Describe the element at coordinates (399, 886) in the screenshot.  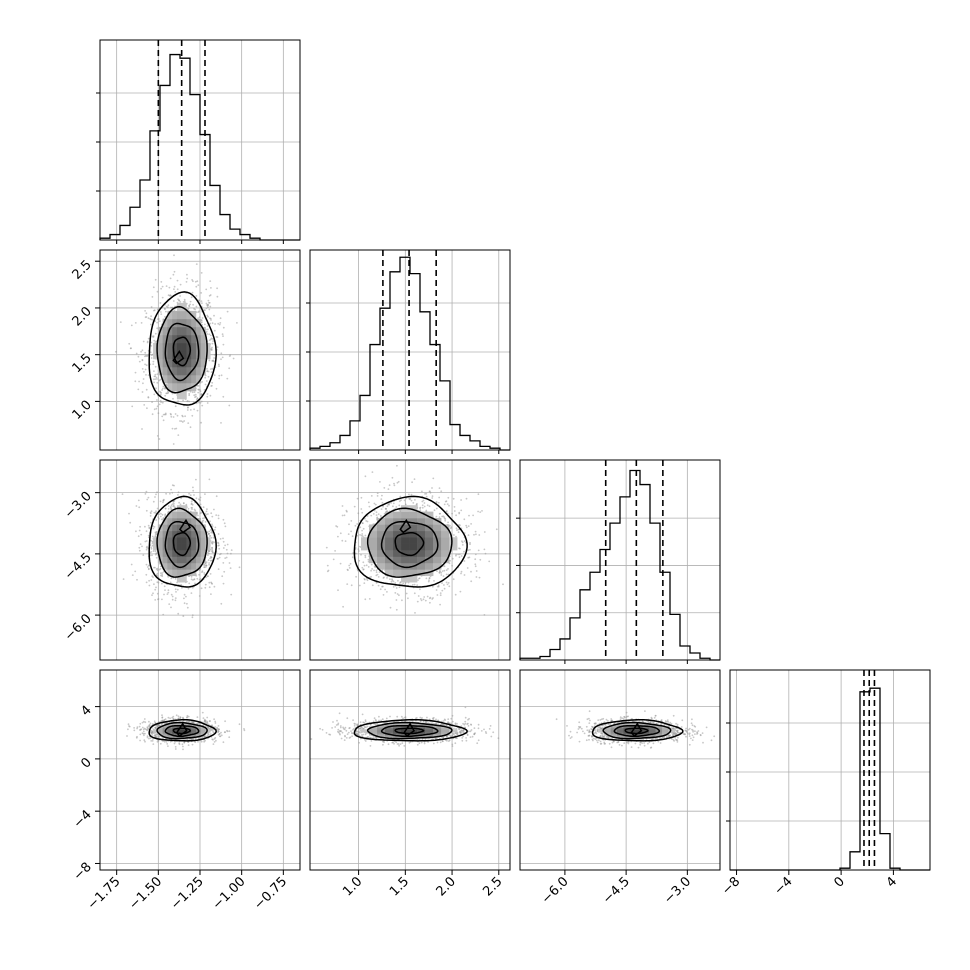
I see `x-tick-label-1-1: 1.5` at that location.